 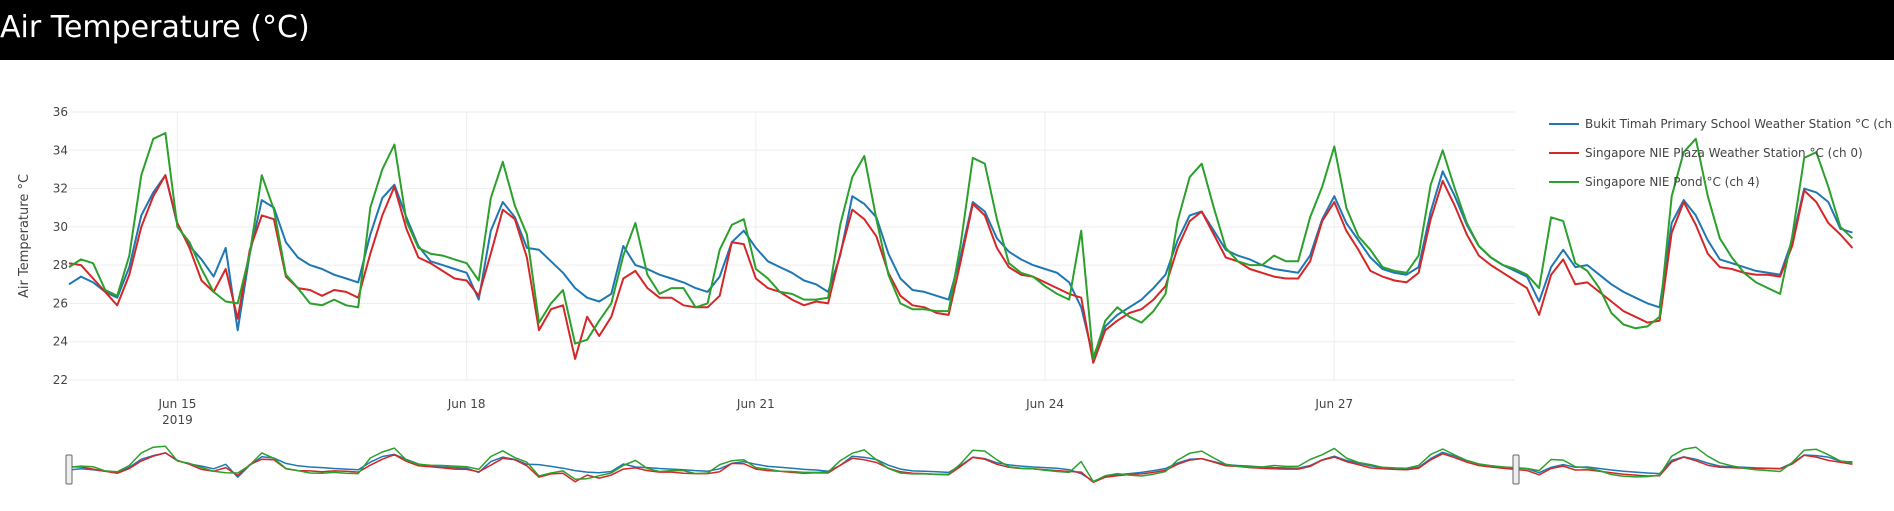 What do you see at coordinates (60, 150) in the screenshot?
I see `y-tick-label: 34` at bounding box center [60, 150].